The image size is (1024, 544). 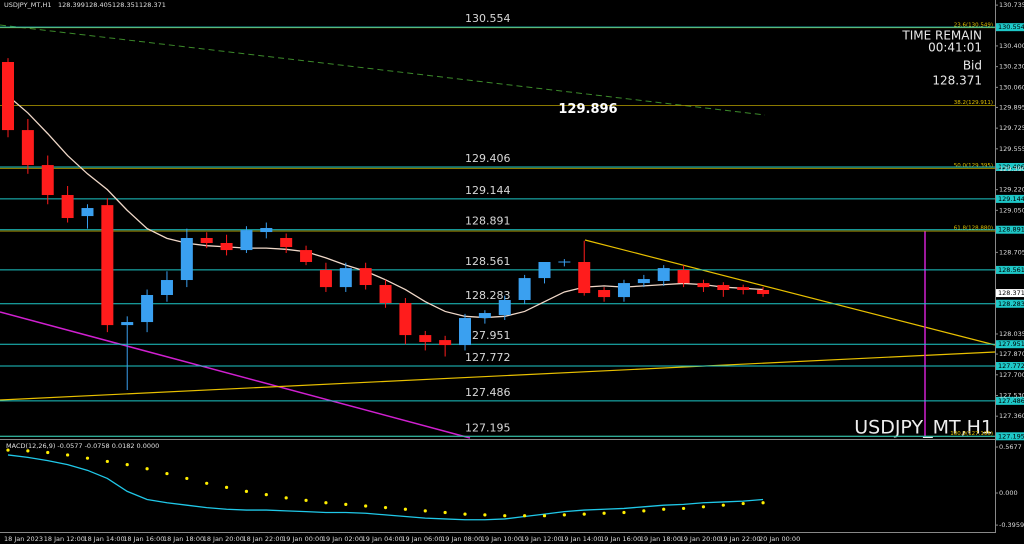 I want to click on level-price-label: 130.554, so click(x=1011, y=27).